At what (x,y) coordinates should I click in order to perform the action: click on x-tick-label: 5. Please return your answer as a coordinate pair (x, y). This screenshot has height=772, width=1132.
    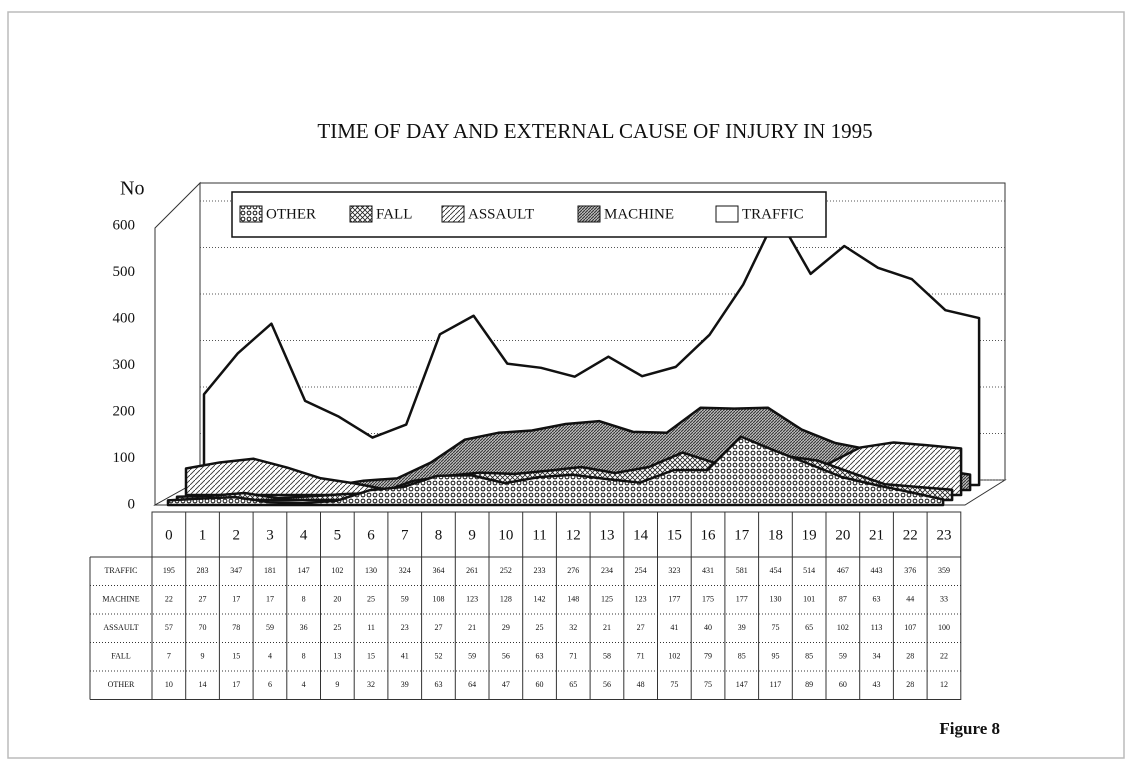
    Looking at the image, I should click on (338, 535).